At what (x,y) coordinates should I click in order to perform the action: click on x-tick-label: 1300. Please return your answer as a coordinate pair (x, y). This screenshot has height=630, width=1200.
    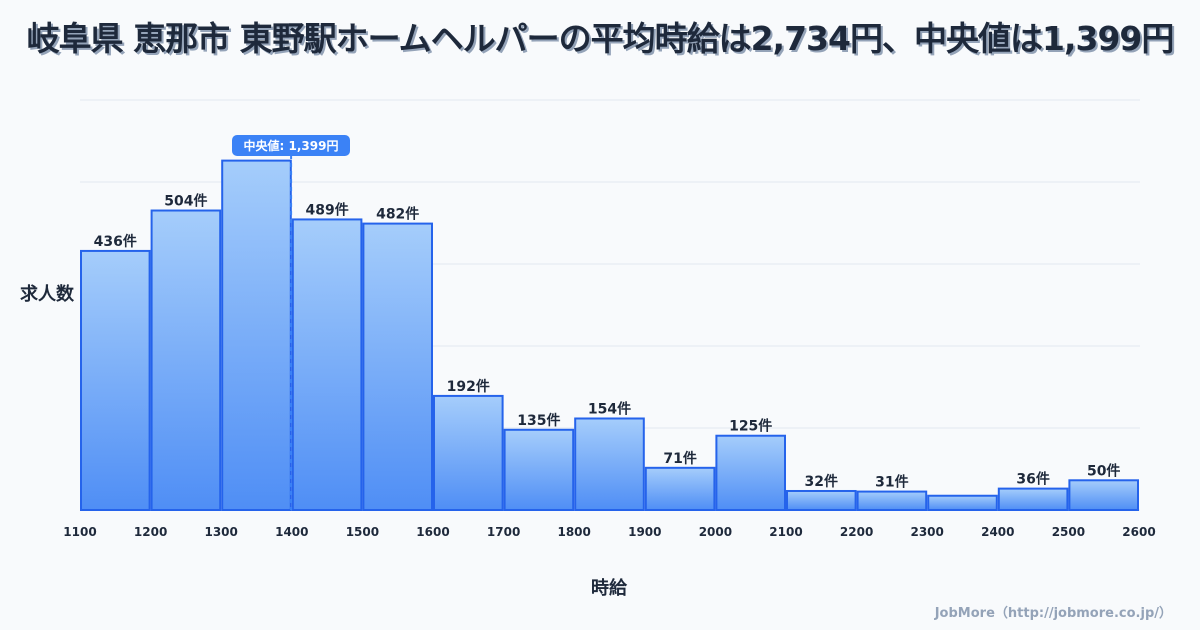
    Looking at the image, I should click on (220, 532).